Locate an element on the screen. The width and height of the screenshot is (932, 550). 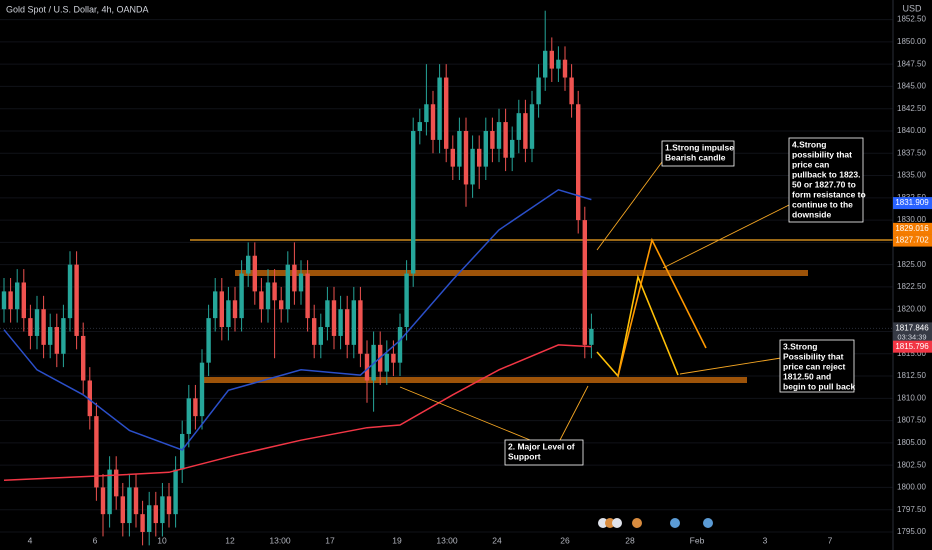
event-icons is located at coordinates (655, 523).